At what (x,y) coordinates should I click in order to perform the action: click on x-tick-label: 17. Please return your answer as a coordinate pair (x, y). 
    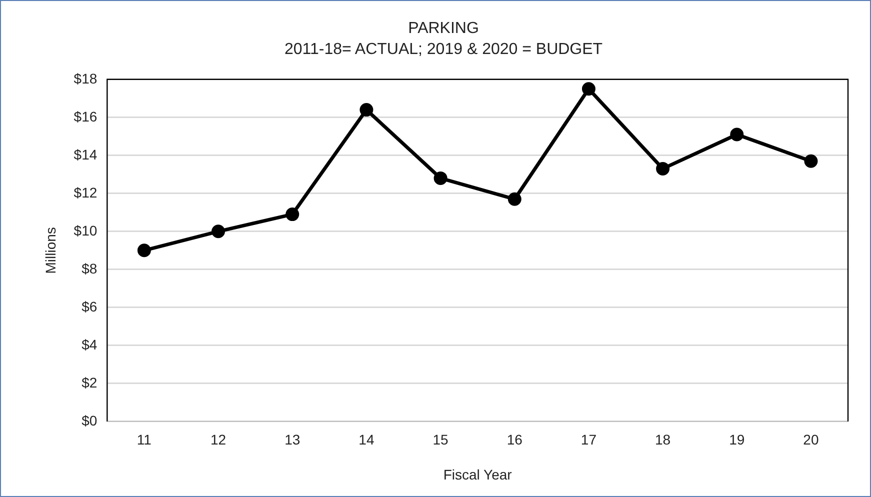
    Looking at the image, I should click on (588, 440).